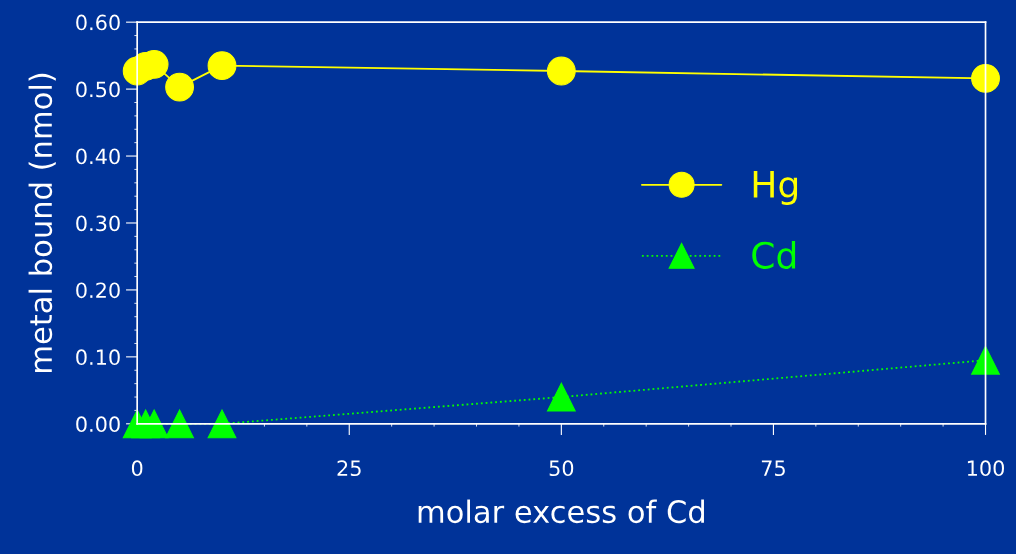 This screenshot has height=554, width=1016. What do you see at coordinates (775, 188) in the screenshot?
I see `legend-label: Hg` at bounding box center [775, 188].